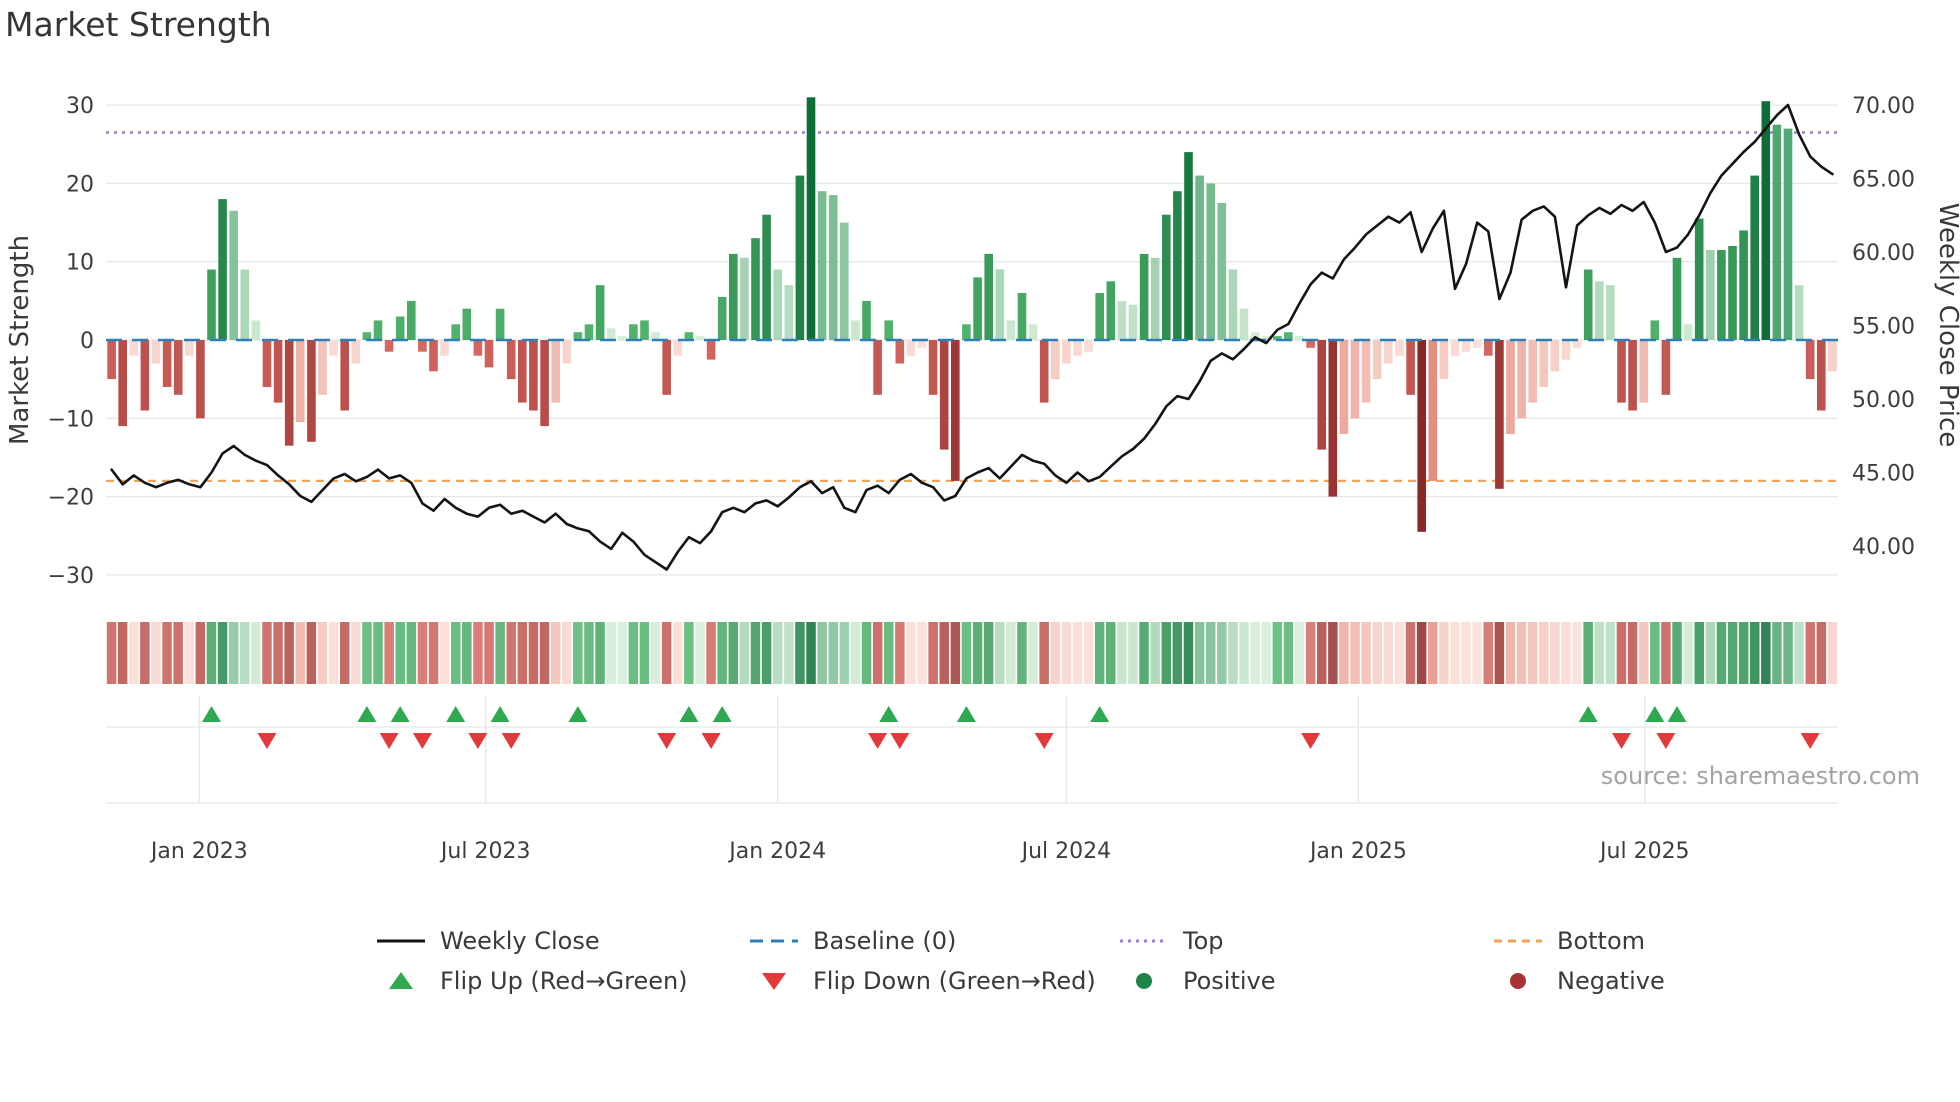  What do you see at coordinates (1883, 327) in the screenshot?
I see `right-tick-label: 55.00` at bounding box center [1883, 327].